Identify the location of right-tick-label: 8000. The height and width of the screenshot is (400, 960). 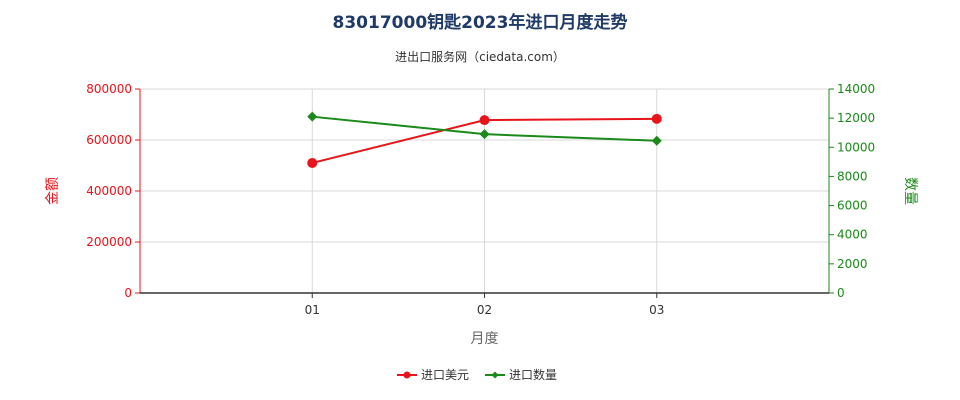
(852, 176).